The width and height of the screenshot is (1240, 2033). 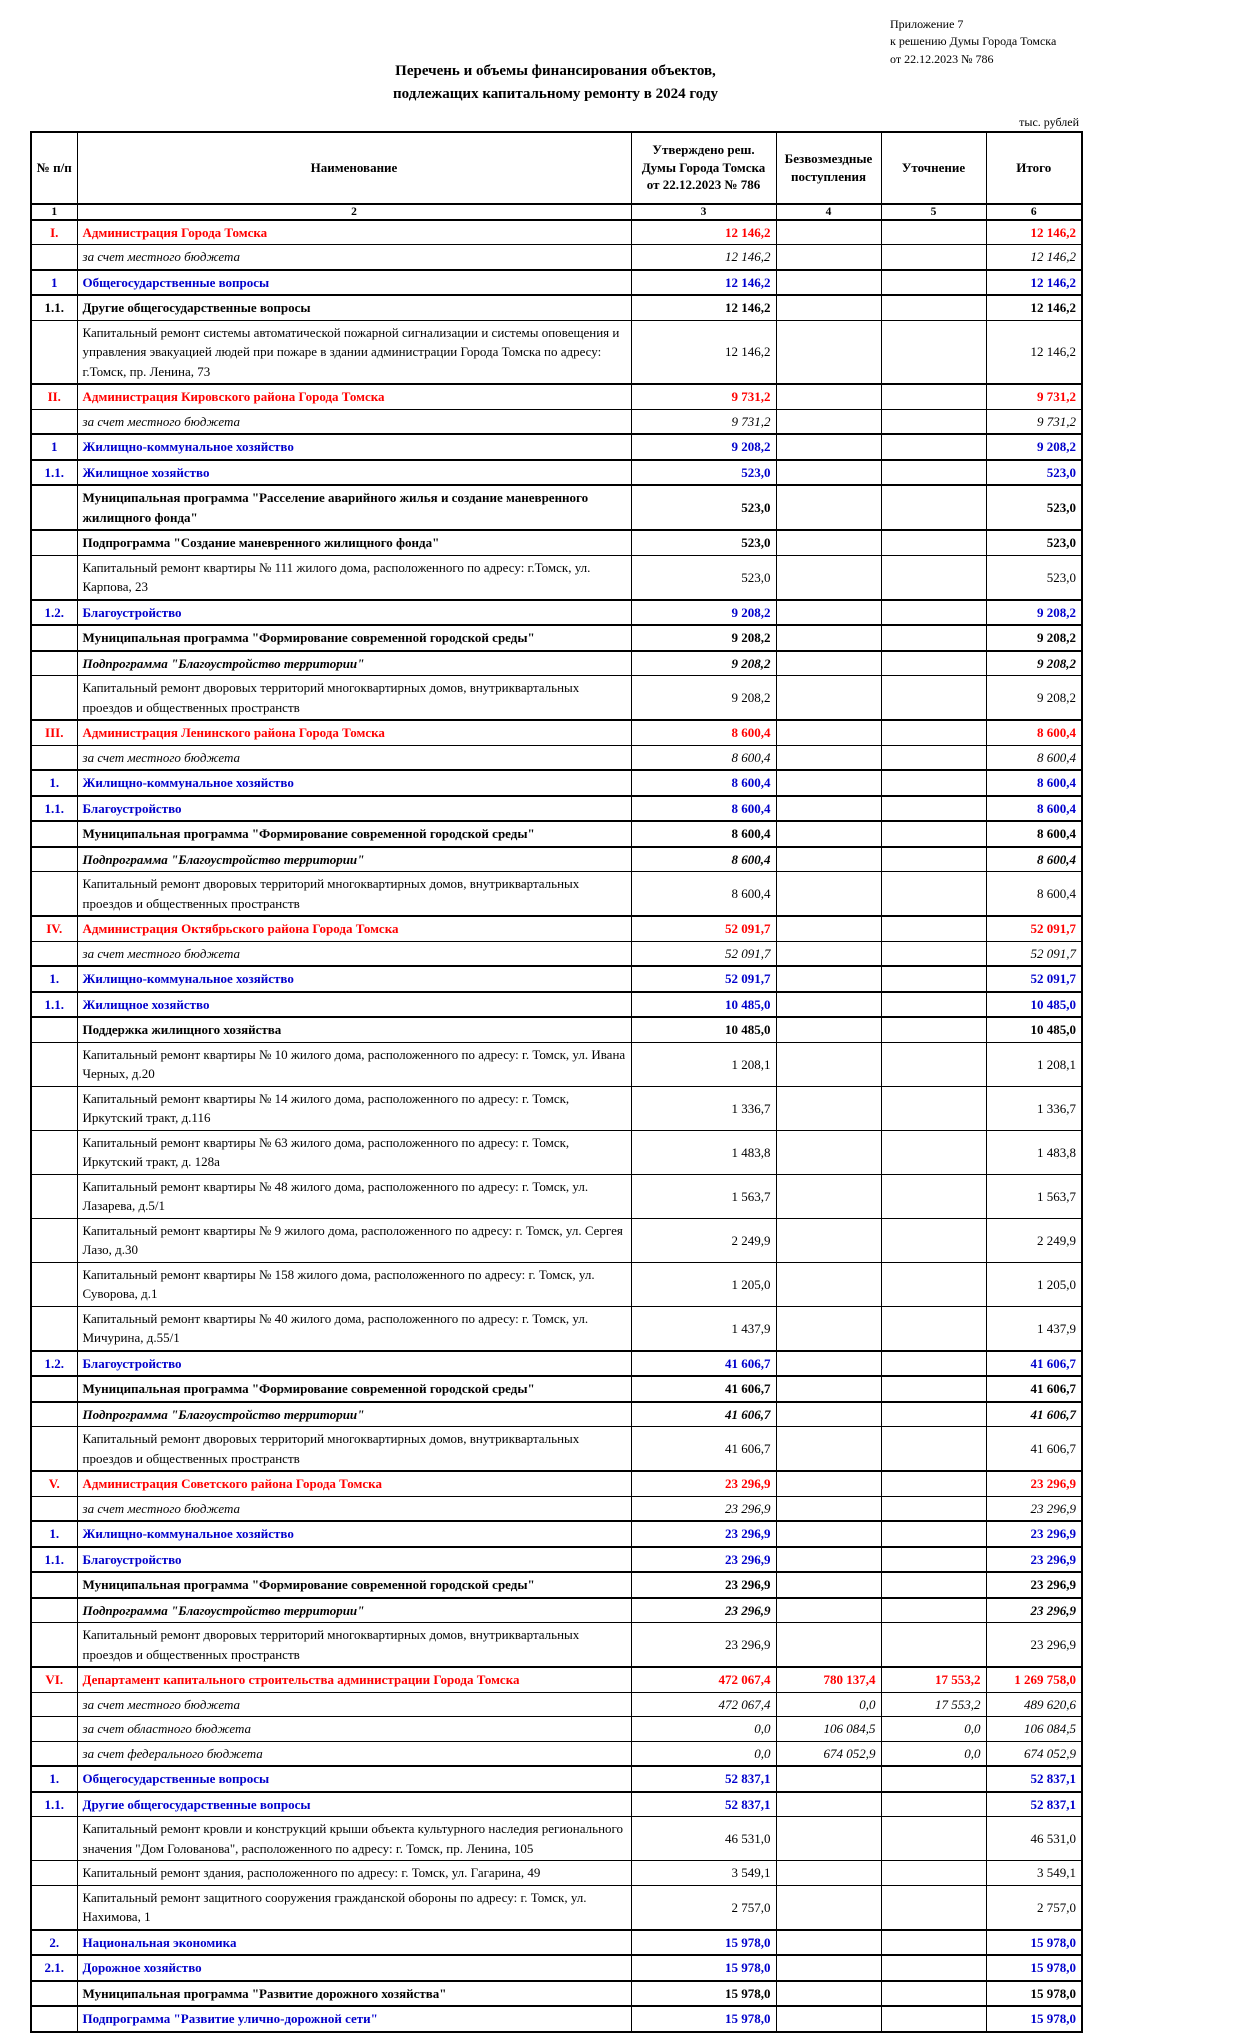 I want to click on approved-value-cell: 52 091,7, so click(x=703, y=953).